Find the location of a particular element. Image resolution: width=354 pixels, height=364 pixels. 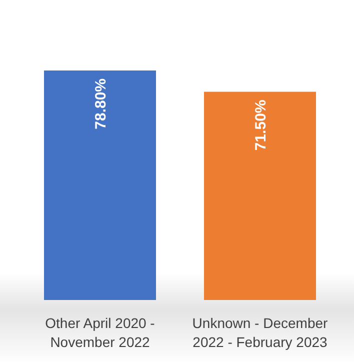

x-tick-label: Other April 2020 - November 2022 is located at coordinates (100, 332).